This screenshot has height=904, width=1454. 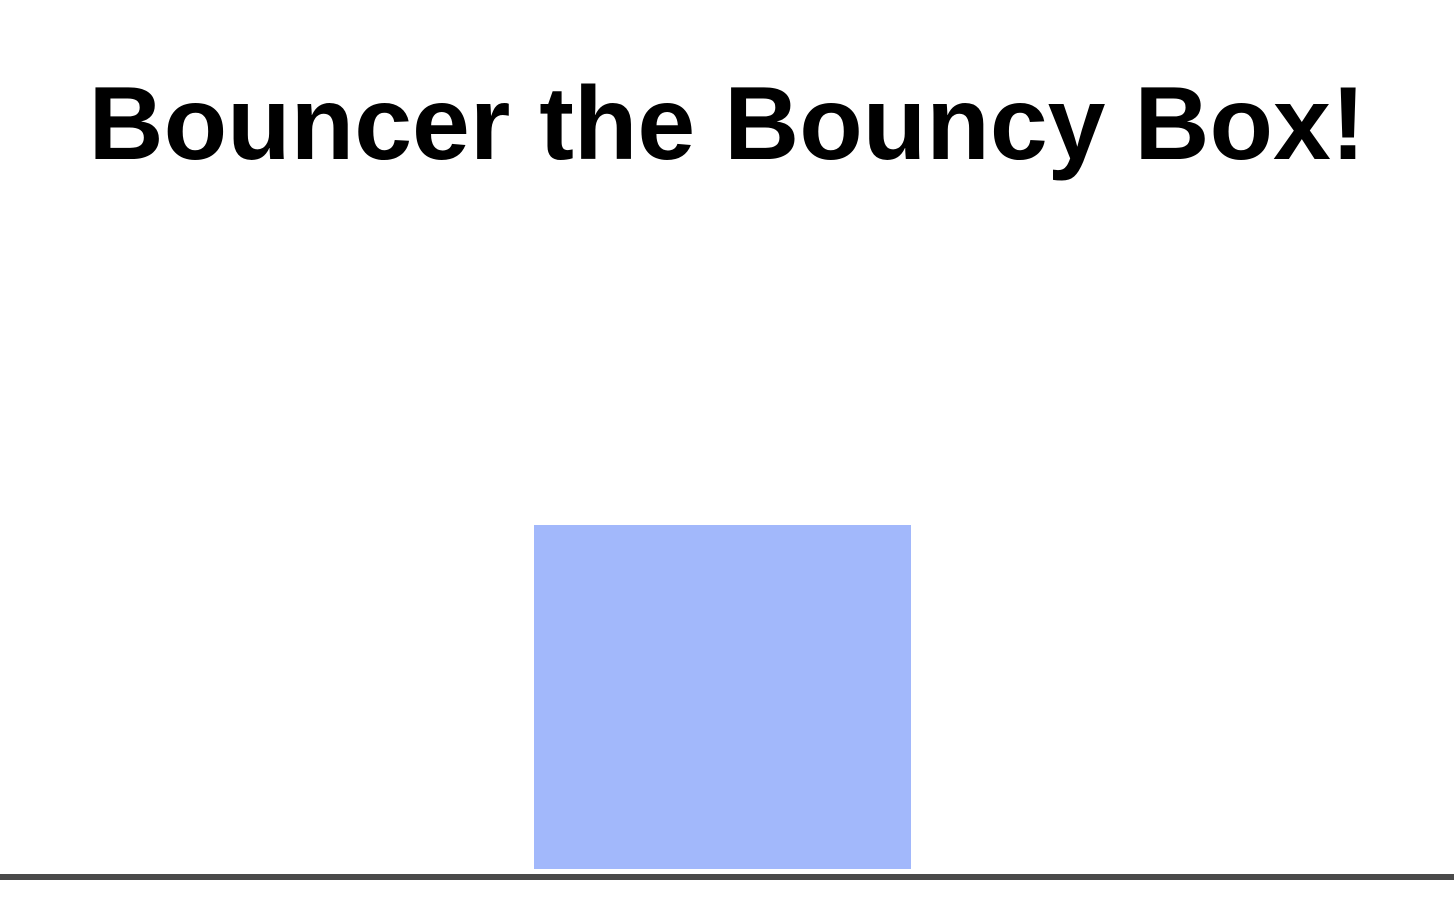 What do you see at coordinates (722, 697) in the screenshot?
I see `bouncy-box` at bounding box center [722, 697].